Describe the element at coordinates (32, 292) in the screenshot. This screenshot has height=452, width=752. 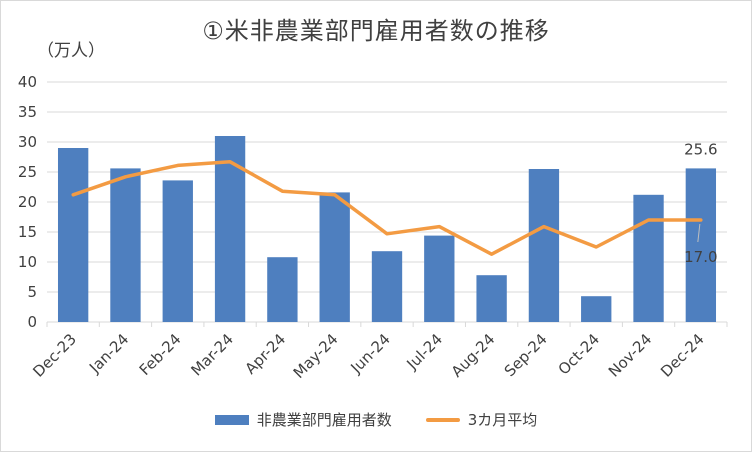
I see `y-tick-label: 5` at that location.